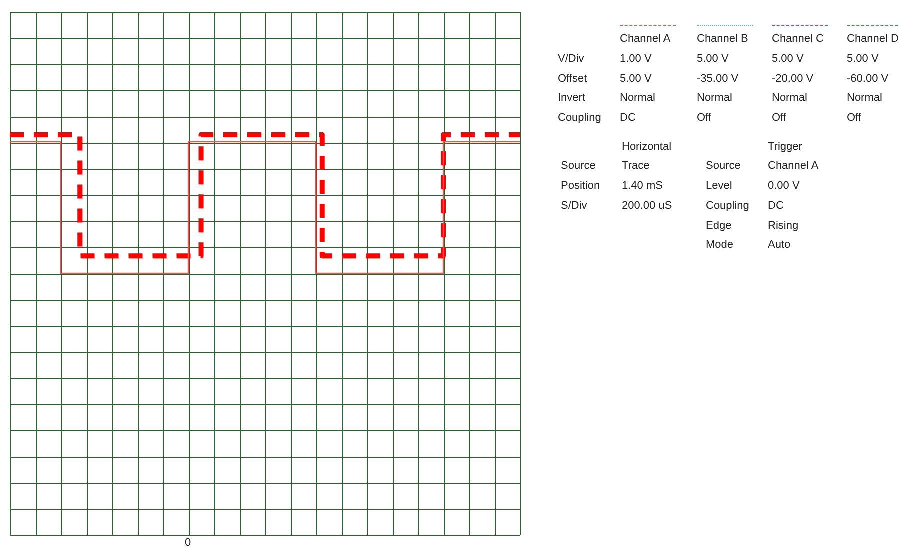  I want to click on text: Offset, so click(573, 79).